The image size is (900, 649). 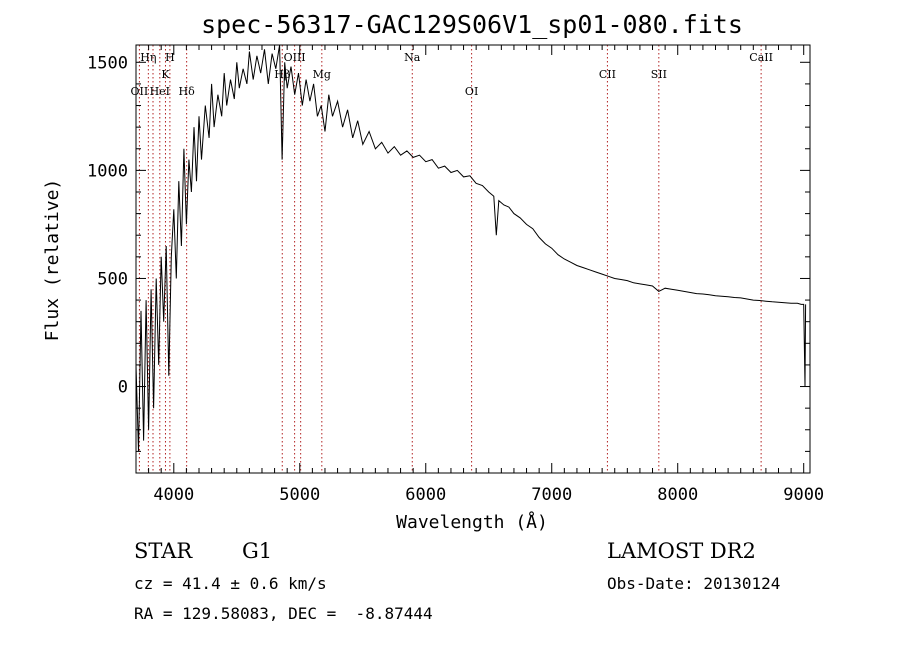 What do you see at coordinates (123, 388) in the screenshot?
I see `y-tick-label: 0` at bounding box center [123, 388].